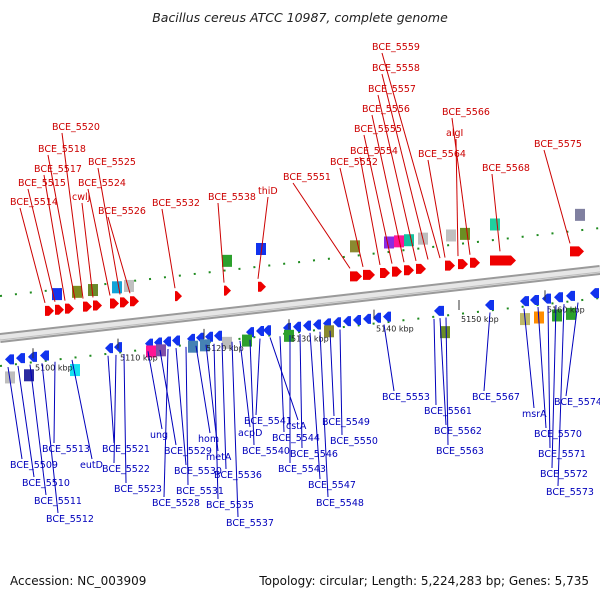 This screenshot has height=600, width=600. Describe the element at coordinates (81, 197) in the screenshot. I see `forward-gene-label: cwlJ` at that location.